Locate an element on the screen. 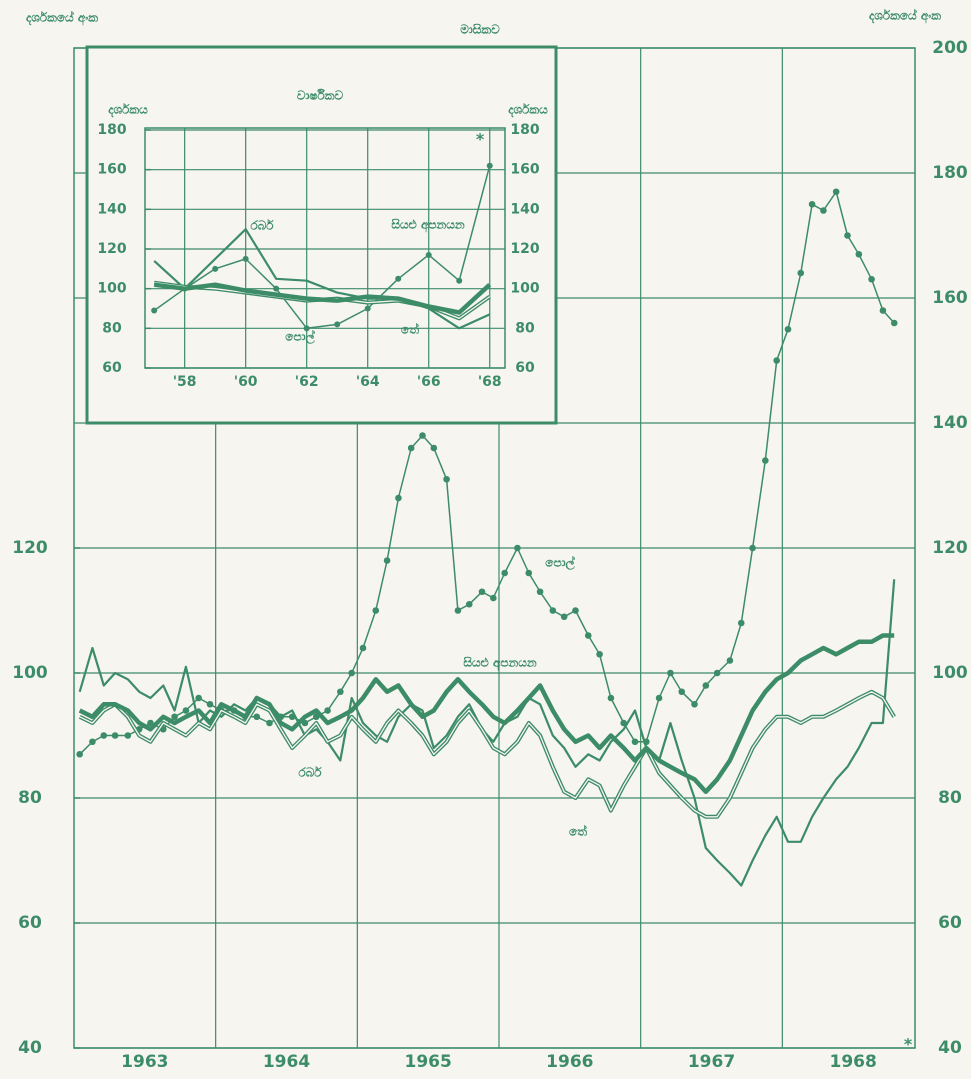 The width and height of the screenshot is (971, 1079). x-tick-label: '58 is located at coordinates (185, 382).